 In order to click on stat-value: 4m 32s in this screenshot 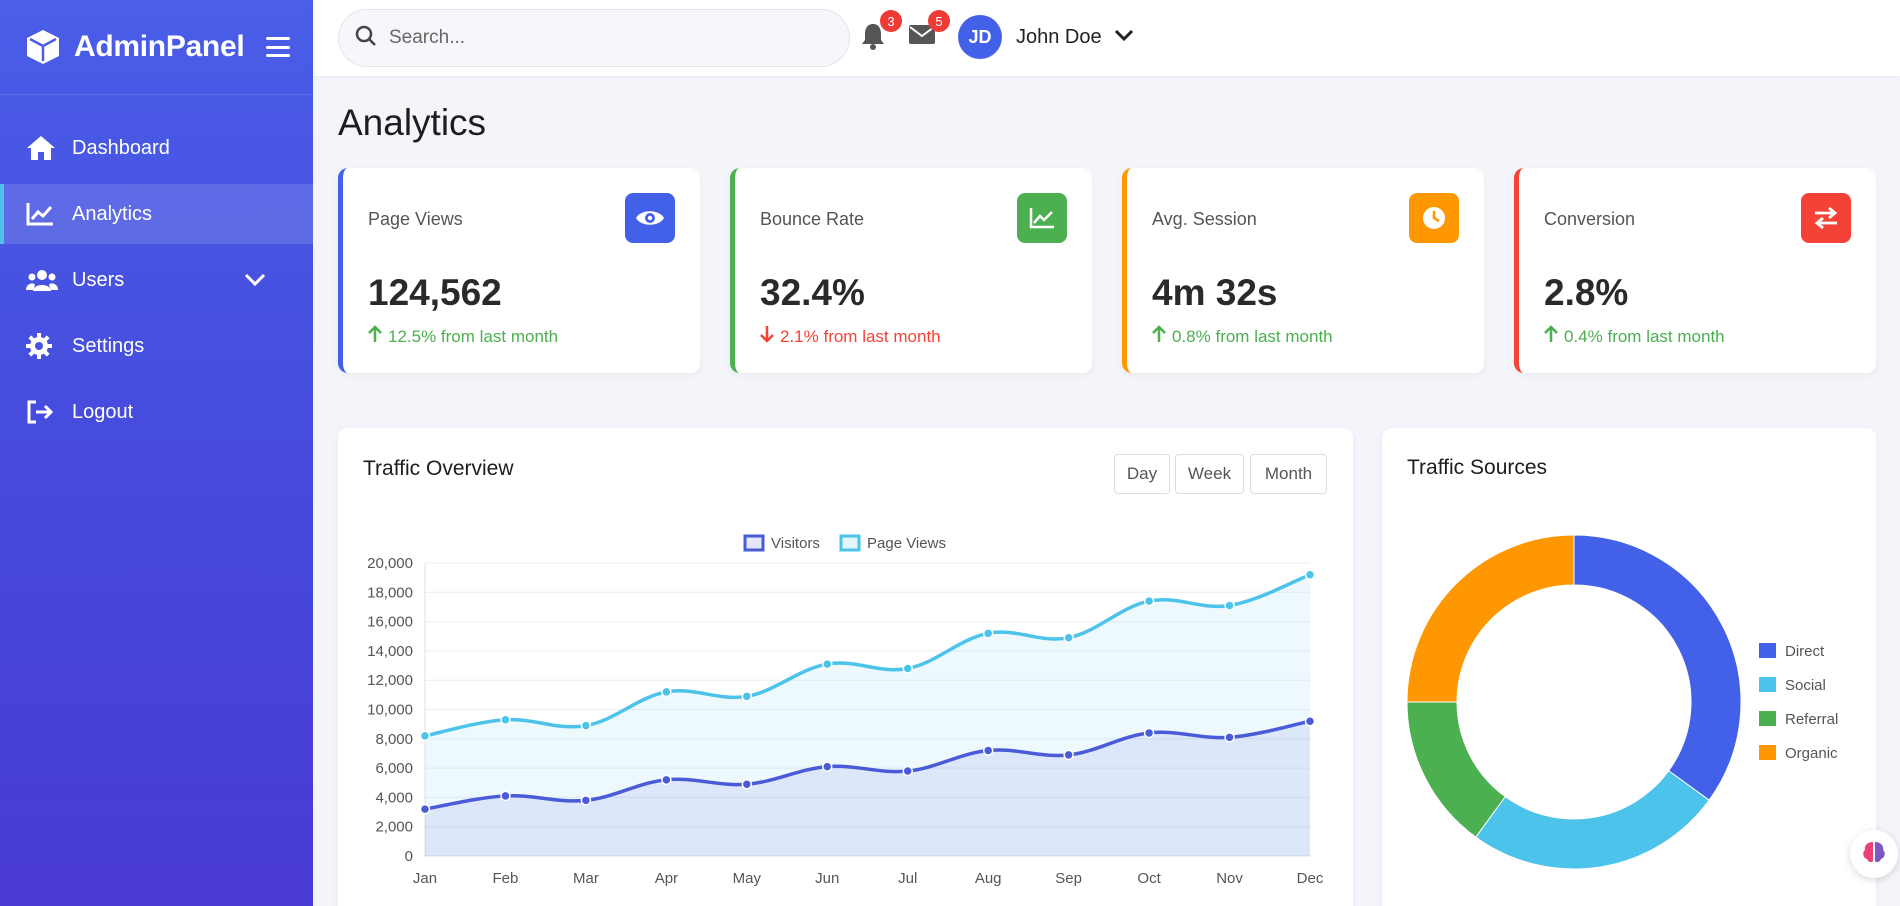, I will do `click(1215, 292)`.